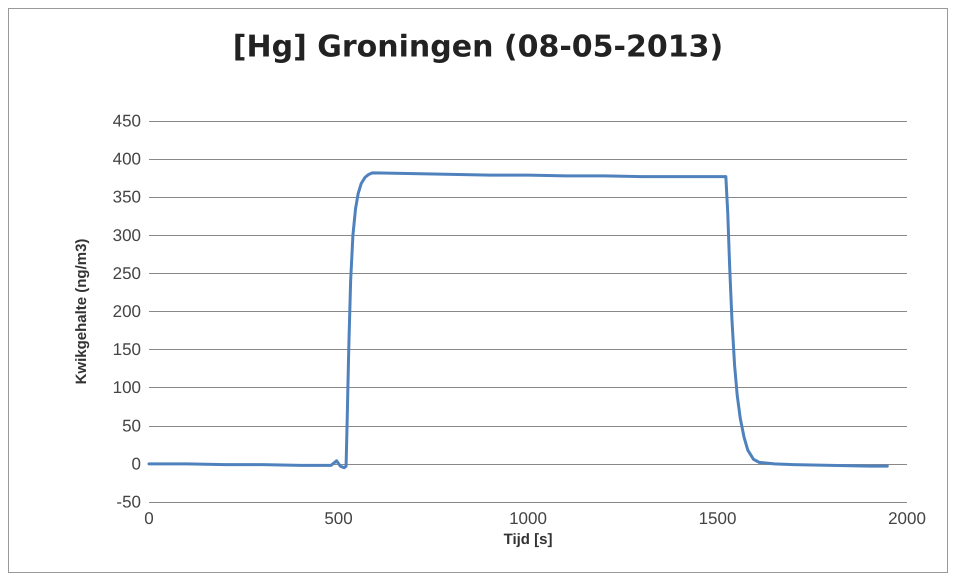 This screenshot has height=585, width=957. Describe the element at coordinates (126, 350) in the screenshot. I see `y-tick-label: 150` at that location.